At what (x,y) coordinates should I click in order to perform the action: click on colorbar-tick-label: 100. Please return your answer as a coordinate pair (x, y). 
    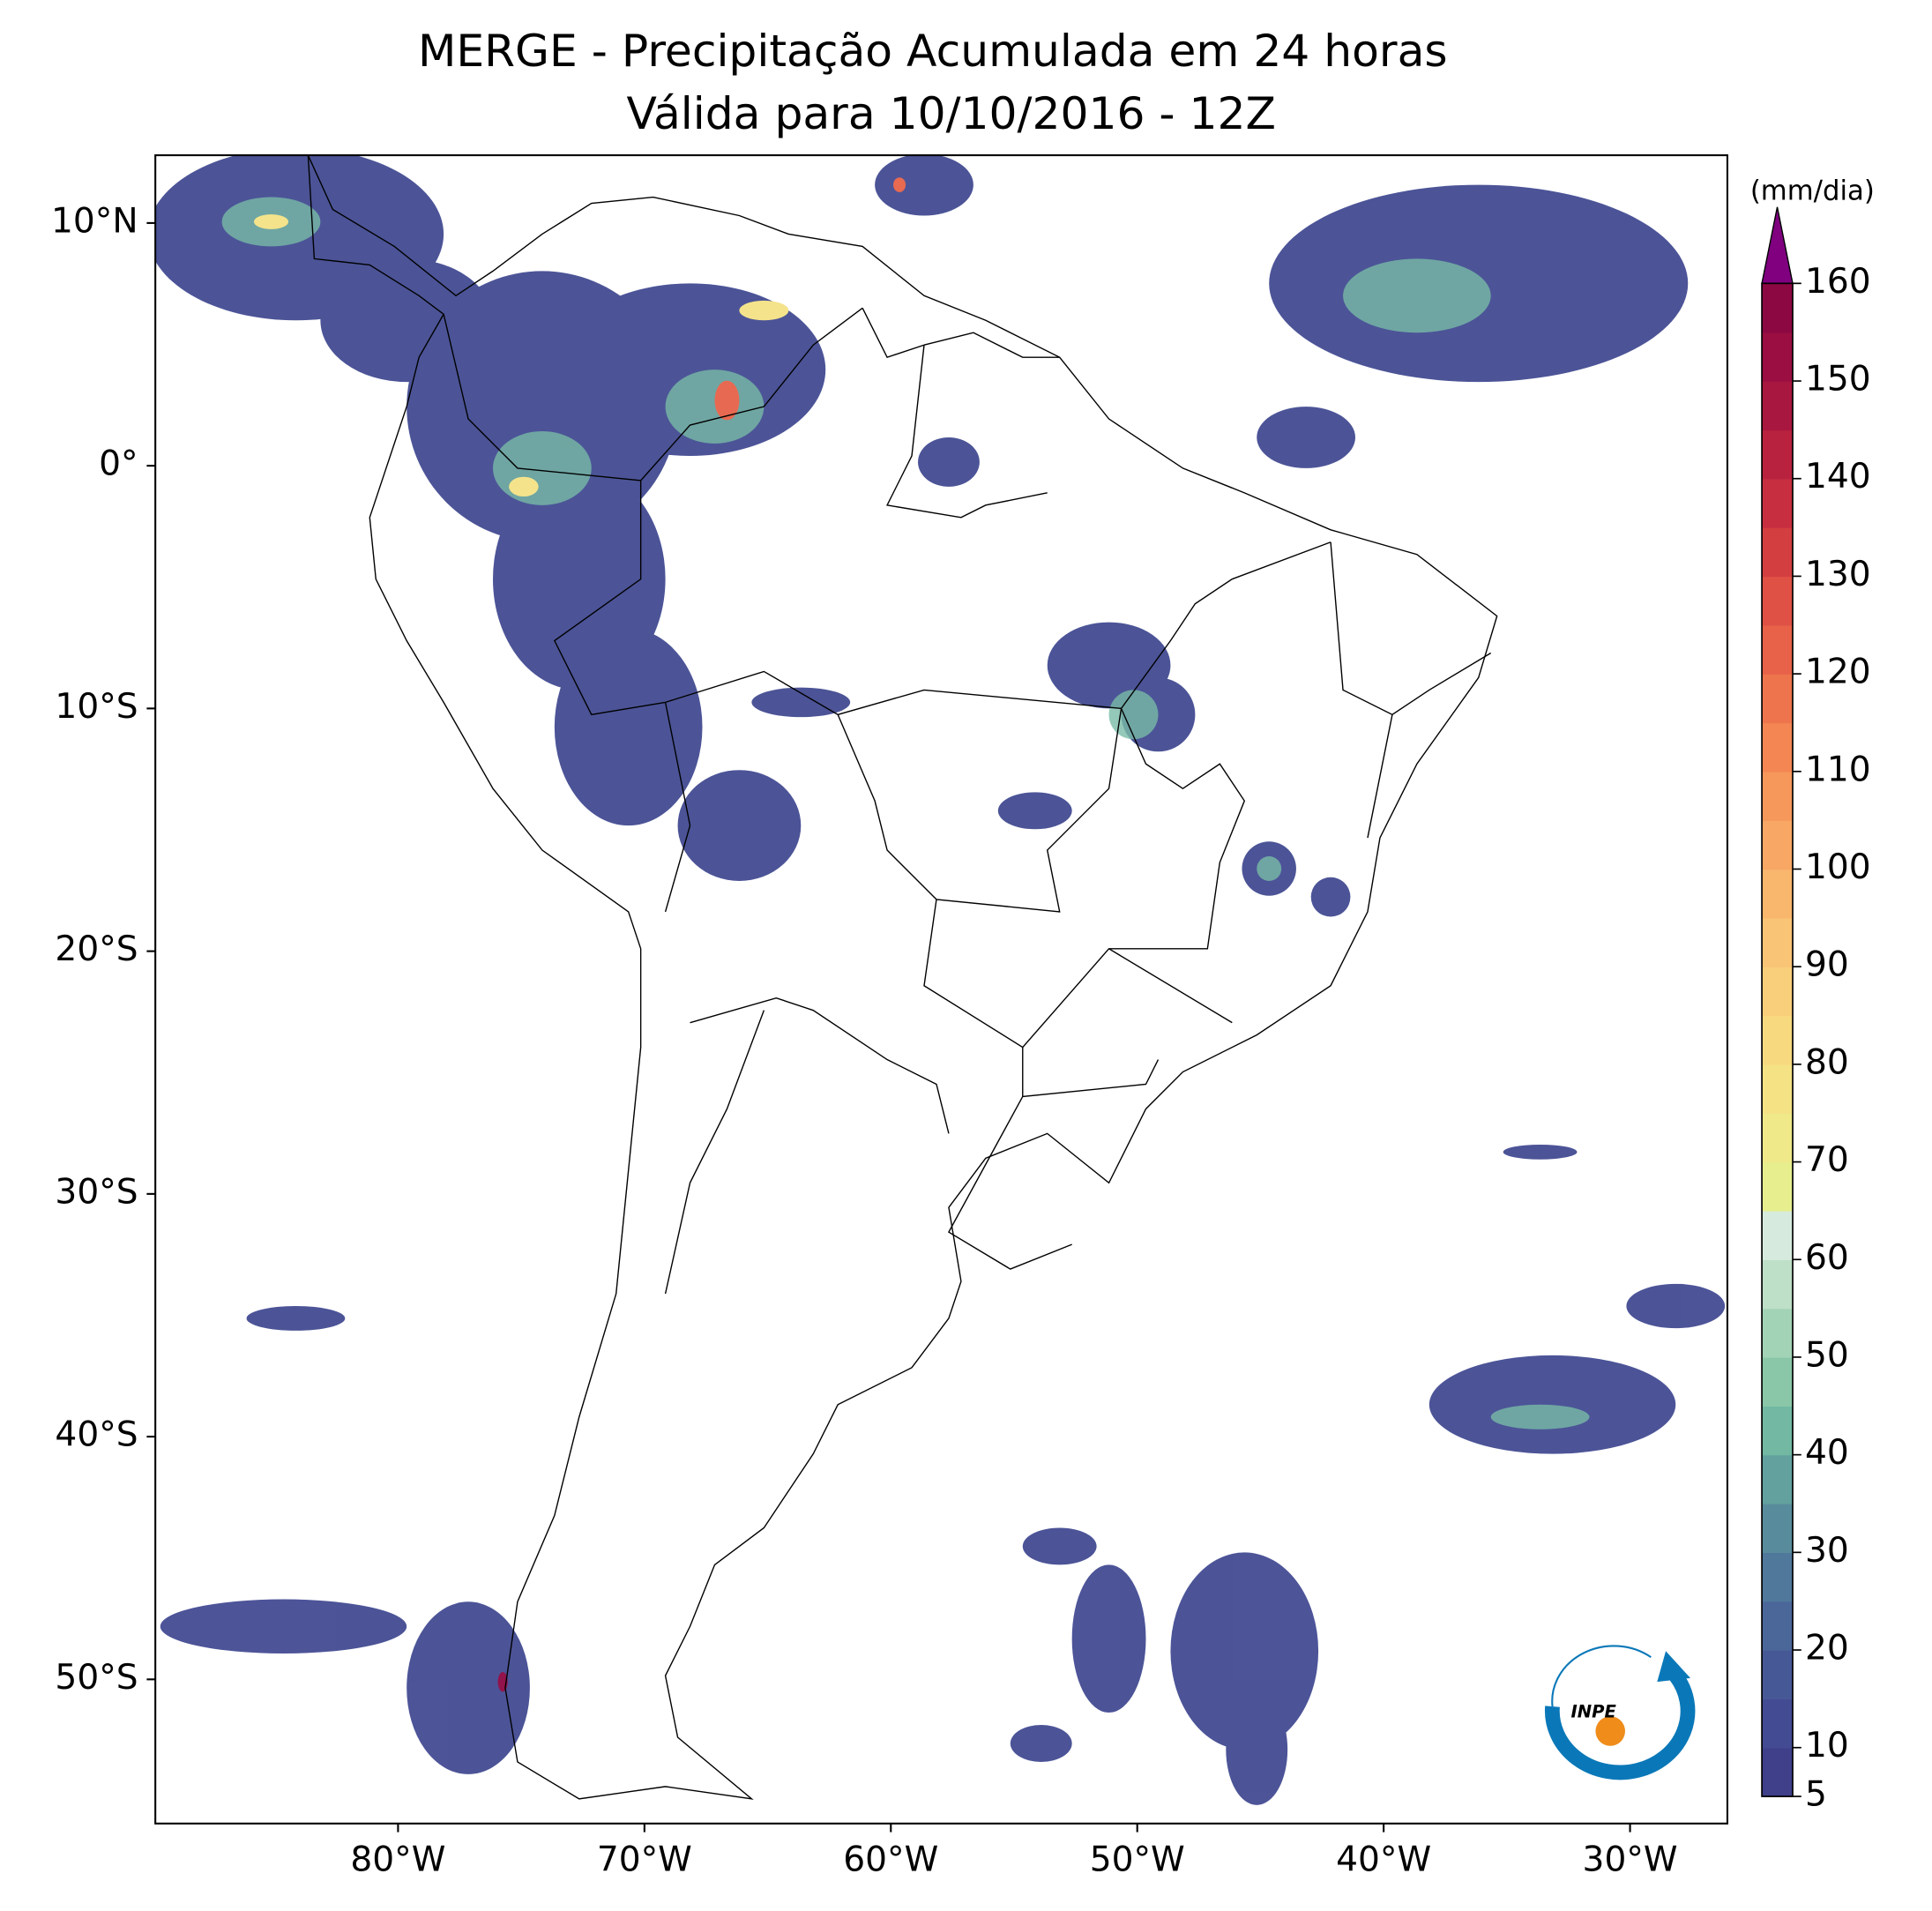
    Looking at the image, I should click on (1838, 867).